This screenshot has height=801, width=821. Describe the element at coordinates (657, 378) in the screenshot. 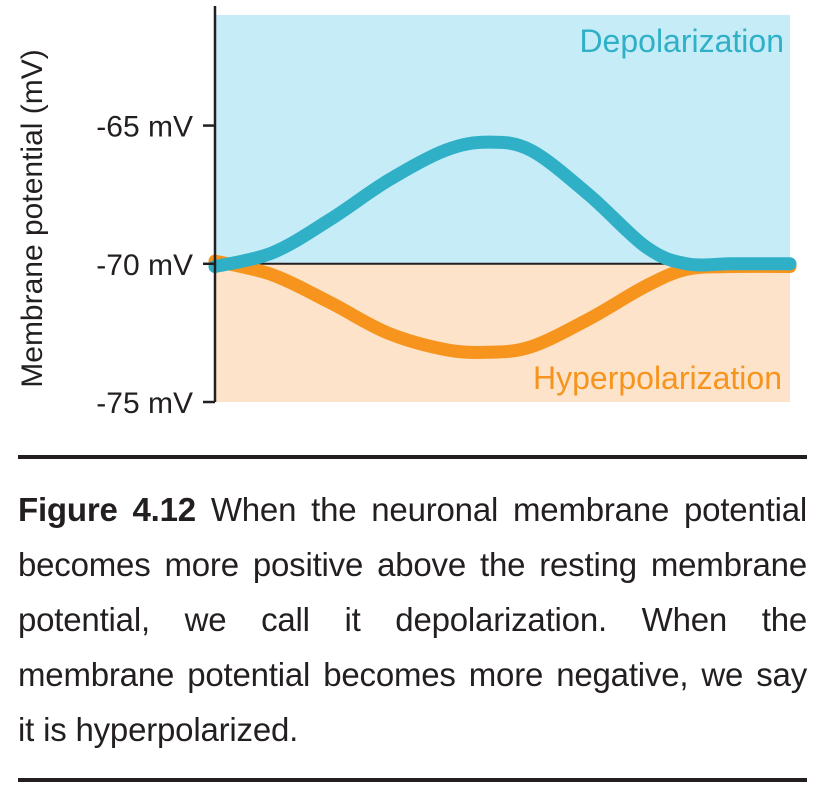

I see `hyperpolarization-label: Hyperpolarization` at that location.